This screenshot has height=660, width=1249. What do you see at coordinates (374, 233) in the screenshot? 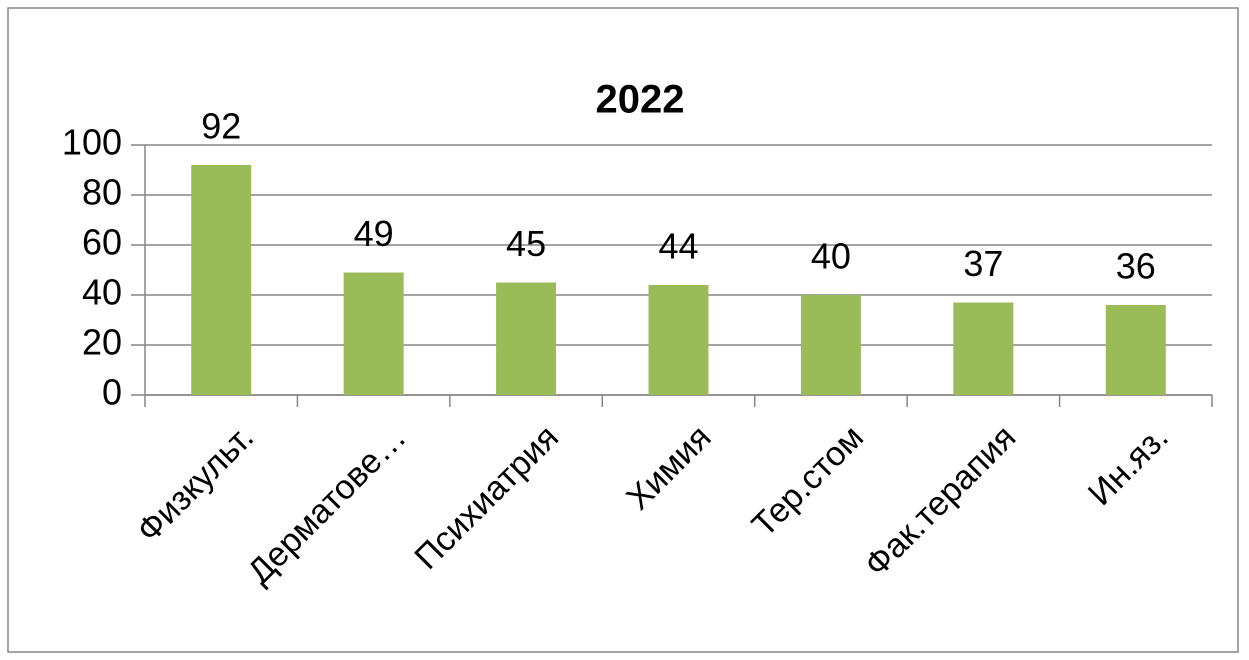
I see `data-label: 49` at bounding box center [374, 233].